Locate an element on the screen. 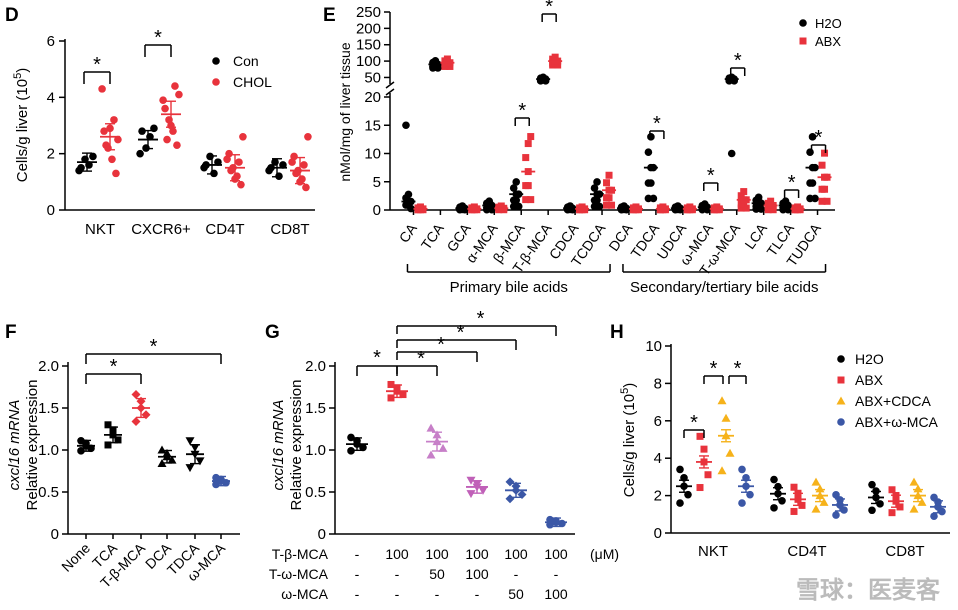  e-y-tick-label: 0 is located at coordinates (377, 210).